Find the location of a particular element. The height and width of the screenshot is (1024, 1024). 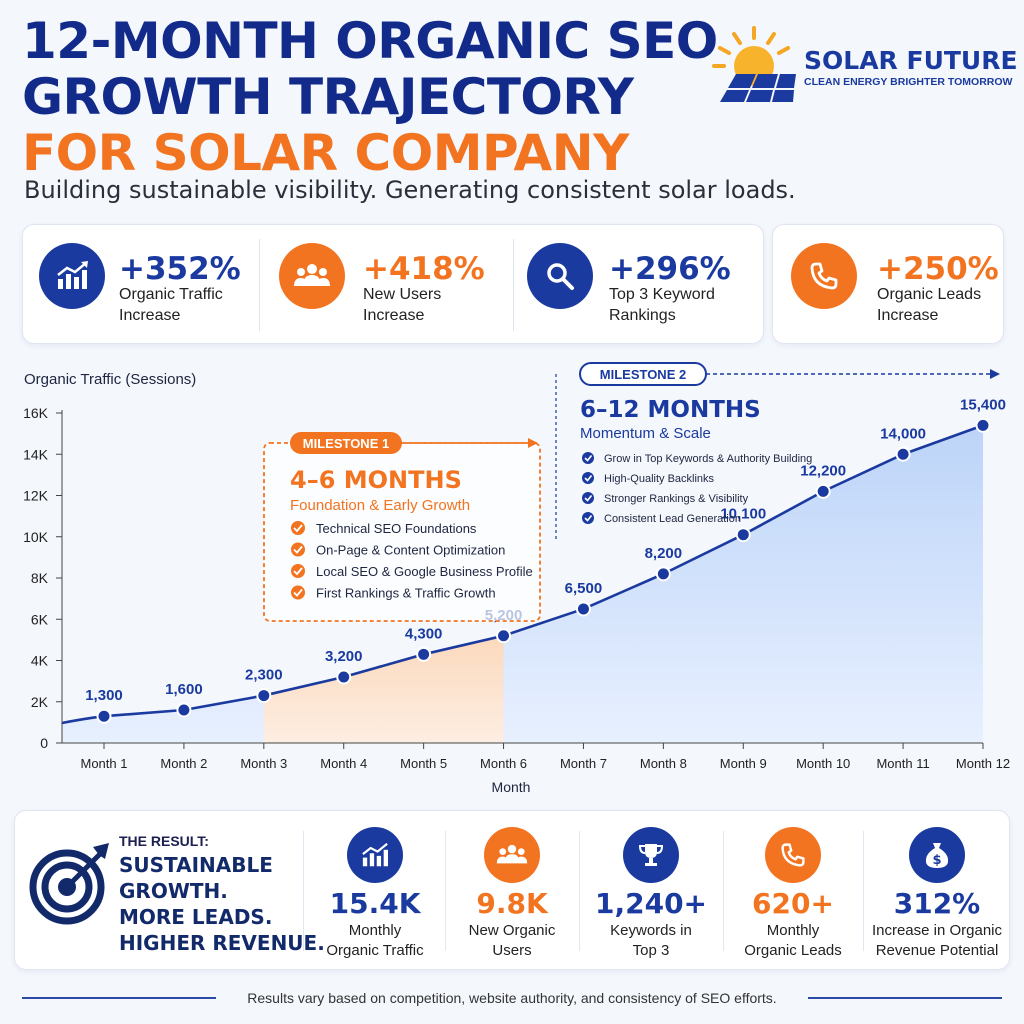

kpi-new-users: +418% New Users Increase is located at coordinates (388, 285).